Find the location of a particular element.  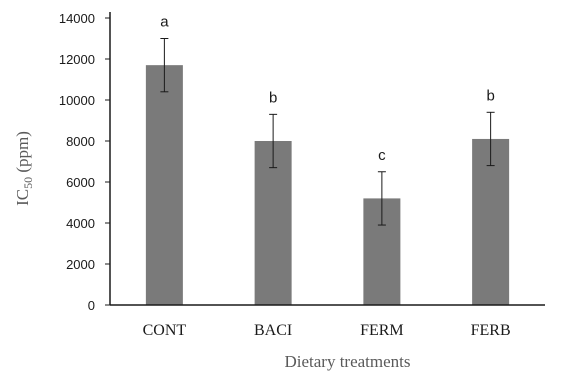

bar-baci is located at coordinates (273, 223).